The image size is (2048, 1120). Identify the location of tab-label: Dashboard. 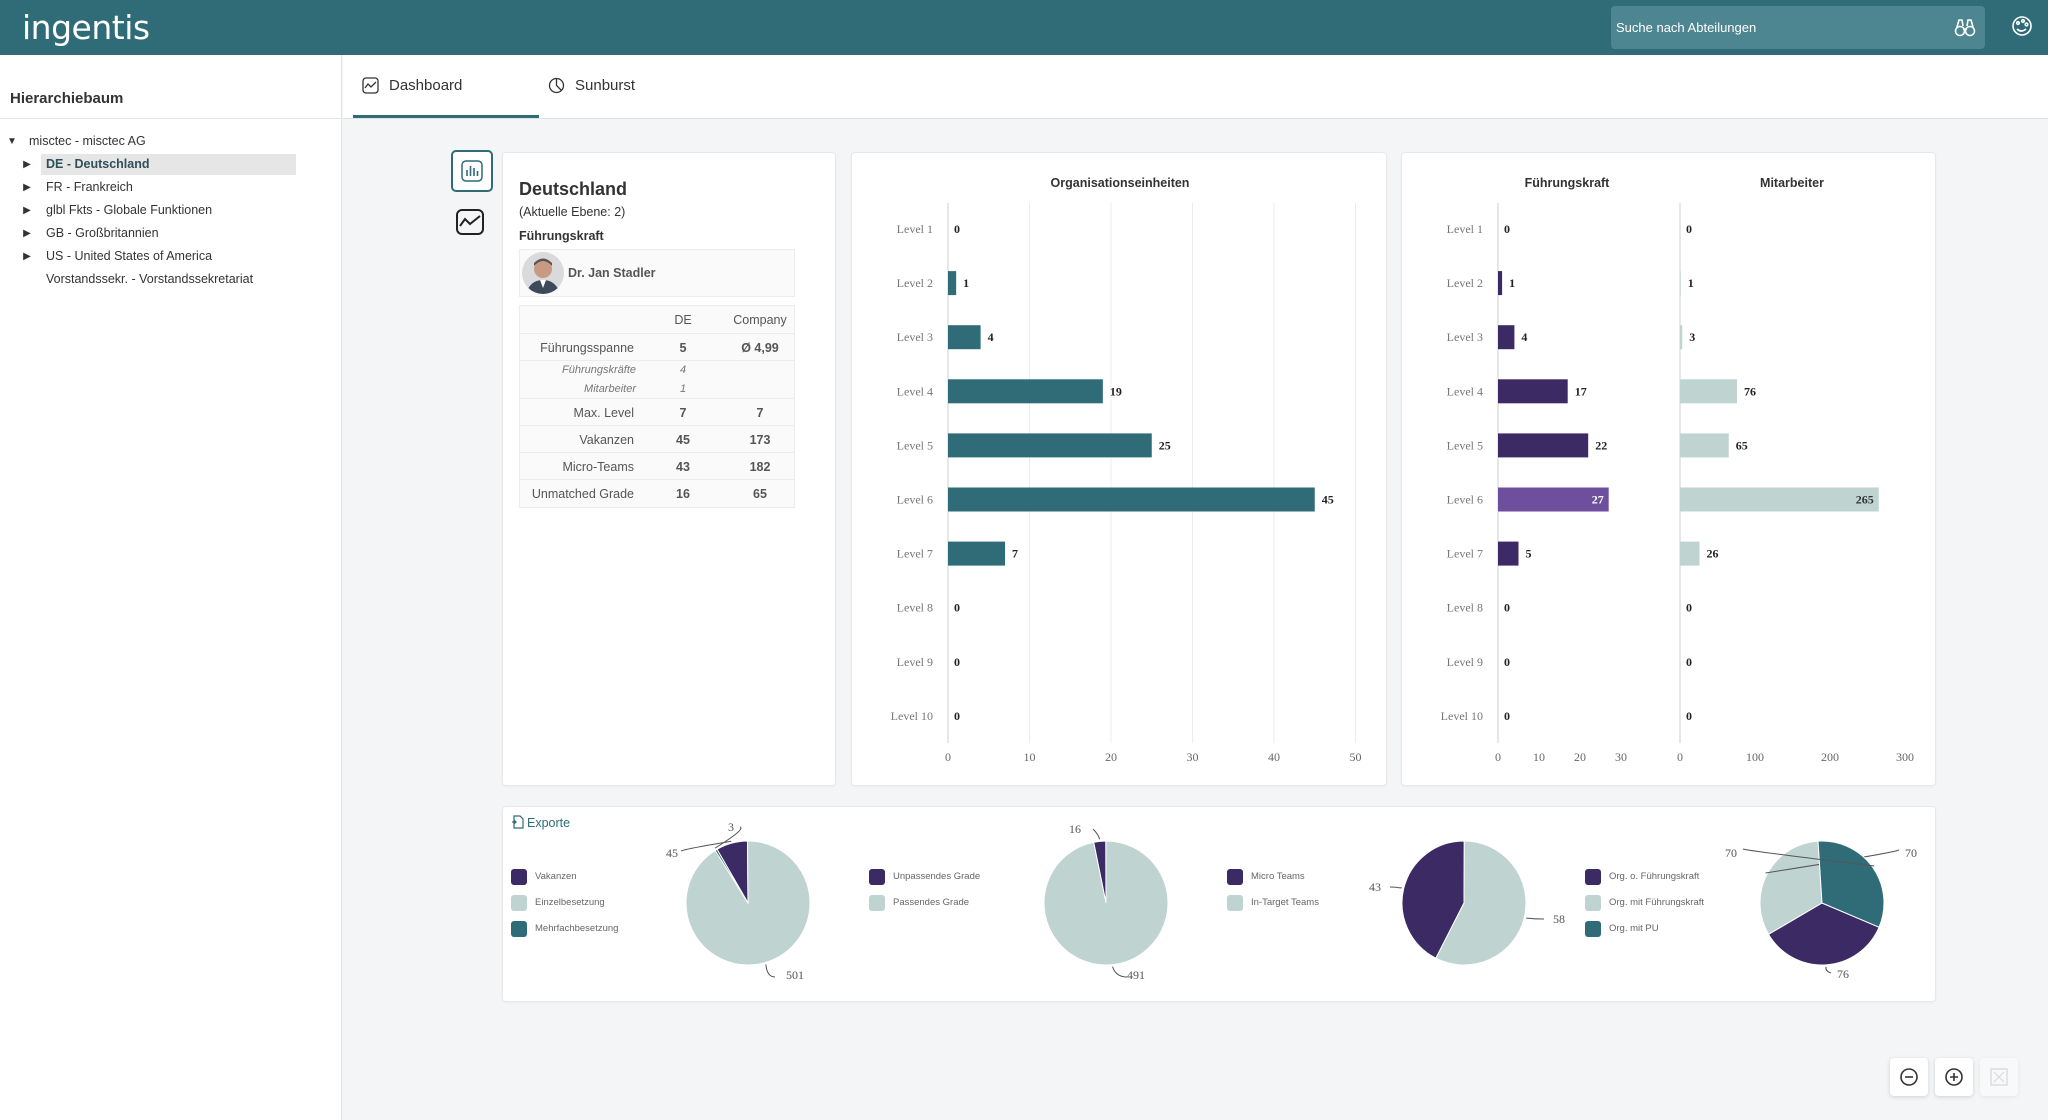
(426, 85).